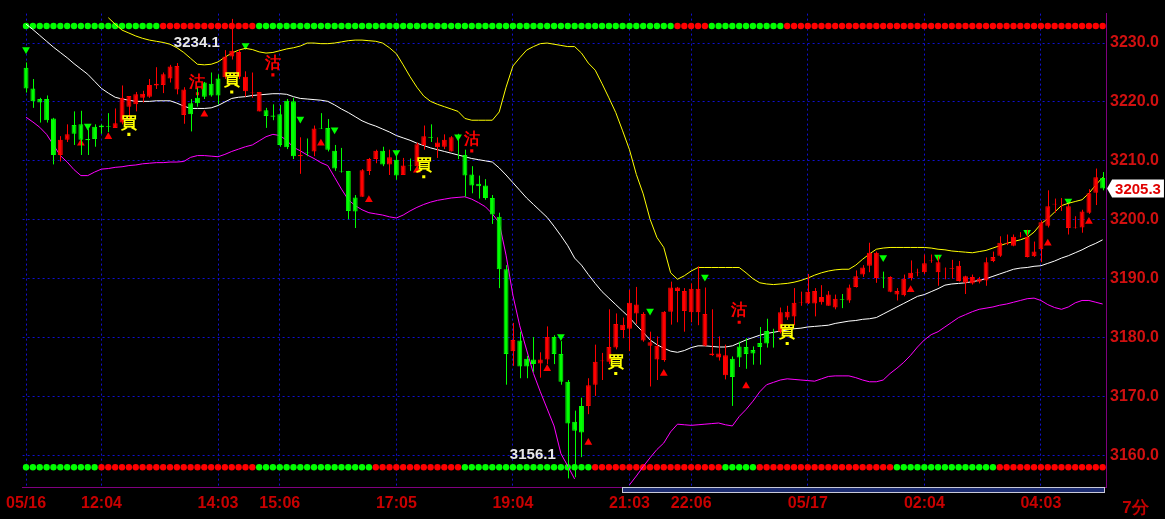 Image resolution: width=1165 pixels, height=519 pixels. What do you see at coordinates (218, 502) in the screenshot?
I see `x-tick-label: 14:03` at bounding box center [218, 502].